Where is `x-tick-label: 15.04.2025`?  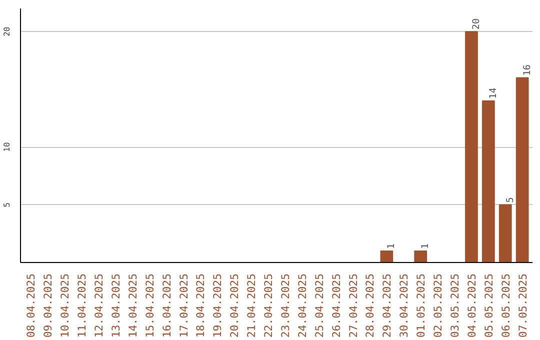 x-tick-label: 15.04.2025 is located at coordinates (149, 306).